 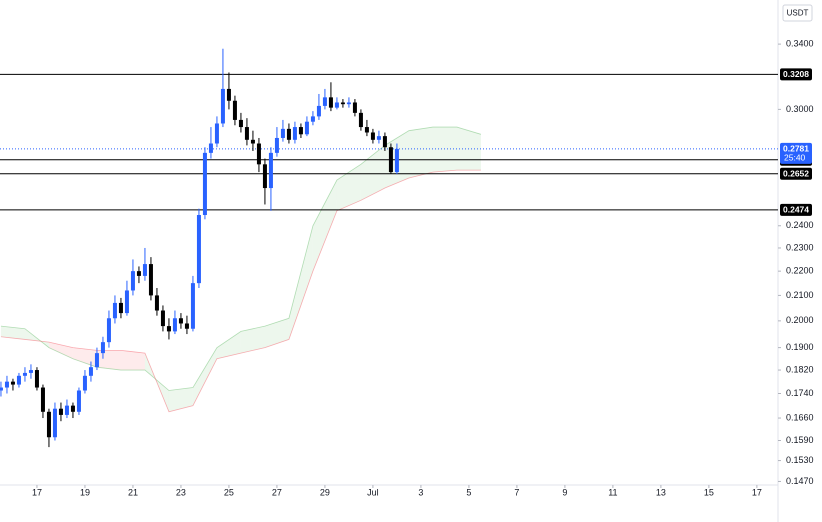 What do you see at coordinates (709, 492) in the screenshot?
I see `x-tick-label: 15` at bounding box center [709, 492].